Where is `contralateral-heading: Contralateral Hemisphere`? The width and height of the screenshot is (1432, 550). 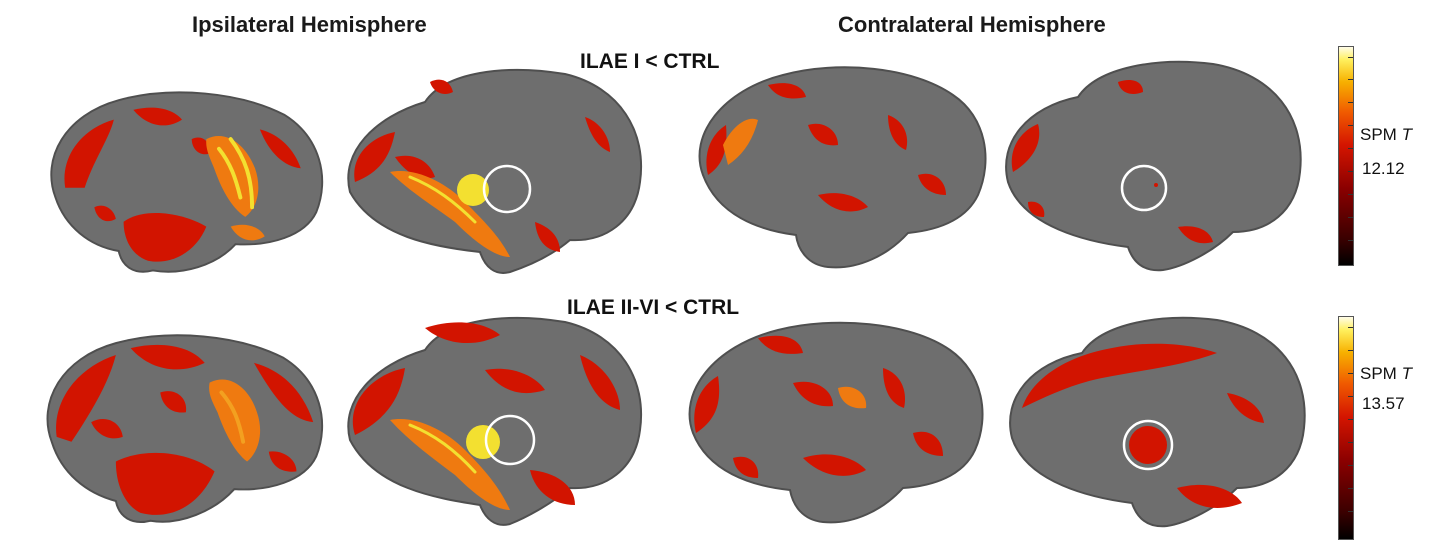 contralateral-heading: Contralateral Hemisphere is located at coordinates (972, 24).